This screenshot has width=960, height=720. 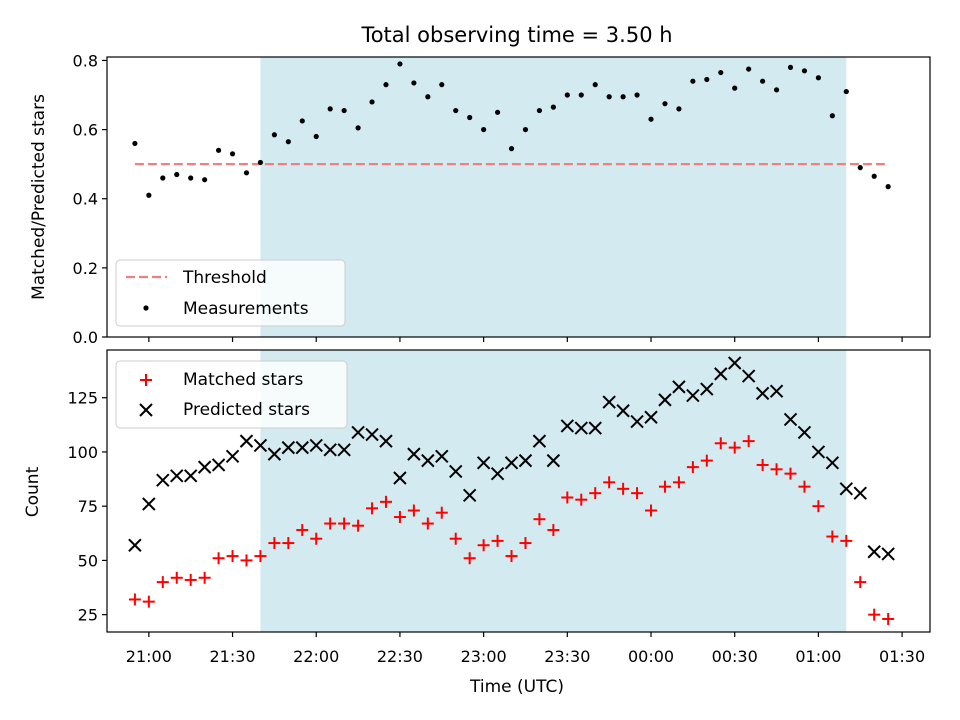 What do you see at coordinates (246, 309) in the screenshot?
I see `legend-measurements-label: Measurements` at bounding box center [246, 309].